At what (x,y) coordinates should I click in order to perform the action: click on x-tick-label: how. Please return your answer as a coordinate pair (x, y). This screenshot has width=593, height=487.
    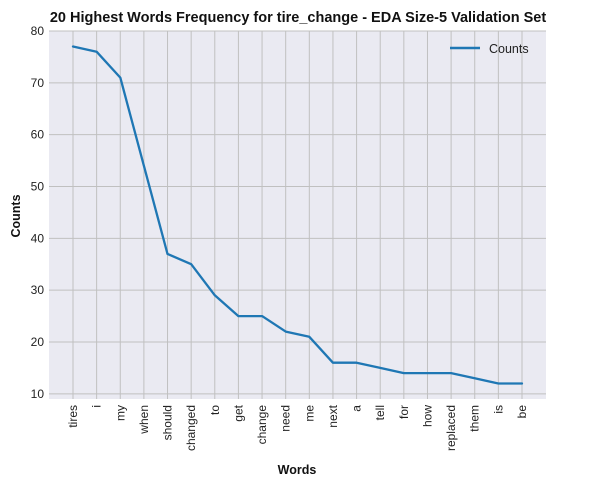
    Looking at the image, I should click on (427, 416).